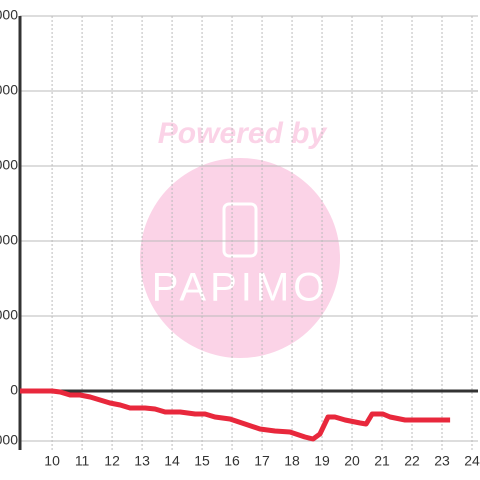  I want to click on x-tick-label: 16, so click(232, 461).